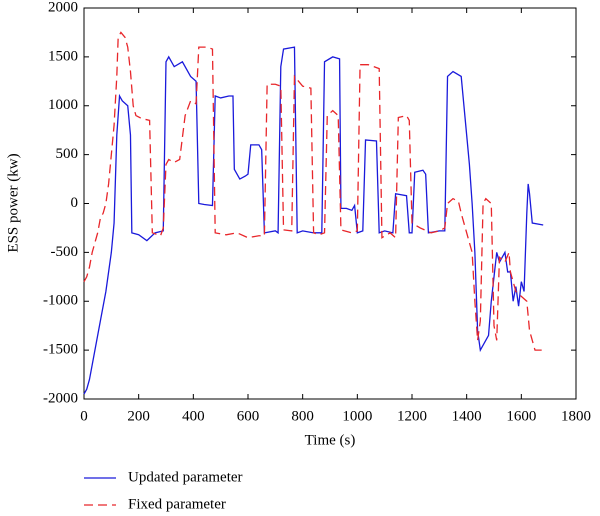  What do you see at coordinates (138, 416) in the screenshot?
I see `x-tick-label: 200` at bounding box center [138, 416].